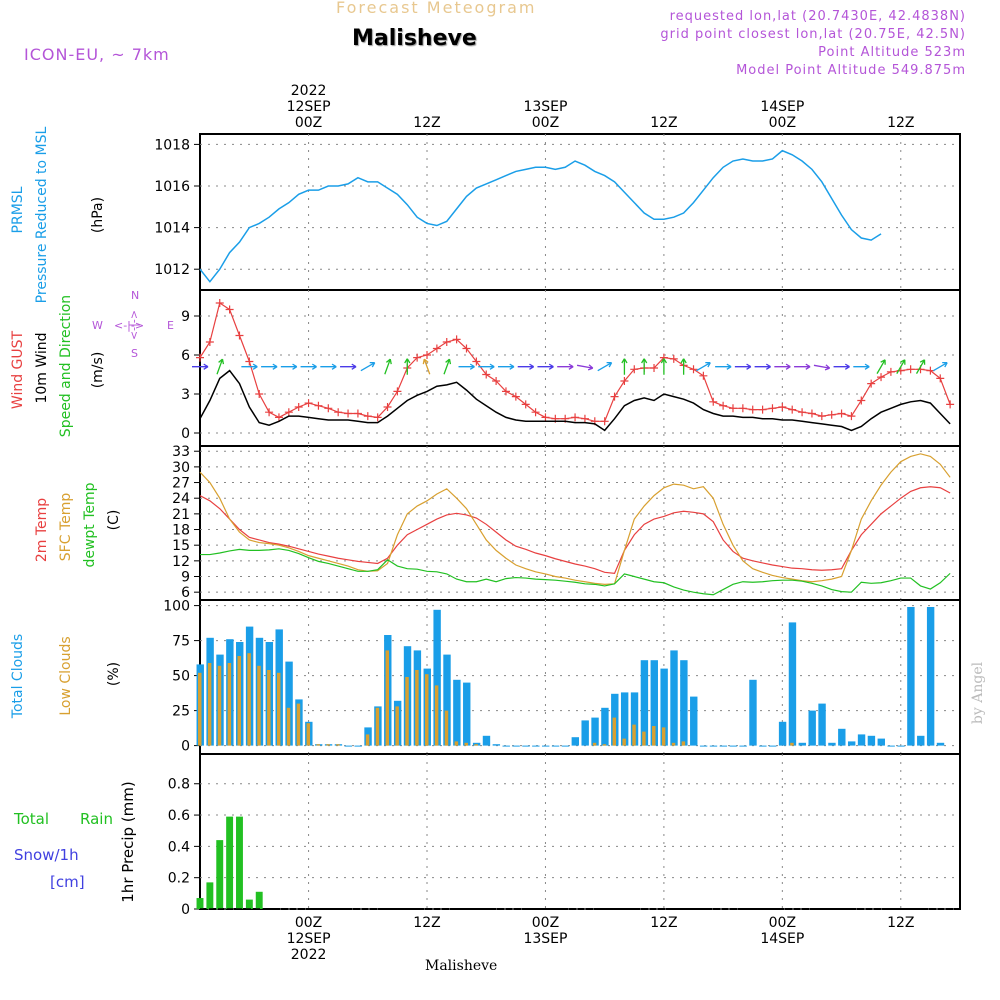 The height and width of the screenshot is (1000, 1000). What do you see at coordinates (176, 607) in the screenshot?
I see `y-tick-label: 100` at bounding box center [176, 607].